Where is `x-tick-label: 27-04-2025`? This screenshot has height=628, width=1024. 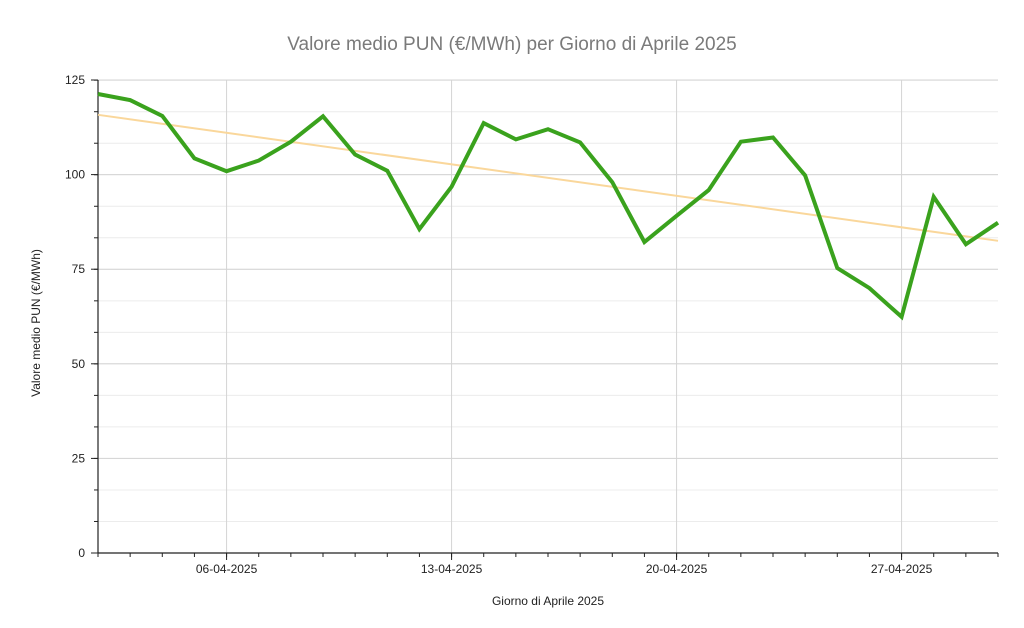 x-tick-label: 27-04-2025 is located at coordinates (902, 569).